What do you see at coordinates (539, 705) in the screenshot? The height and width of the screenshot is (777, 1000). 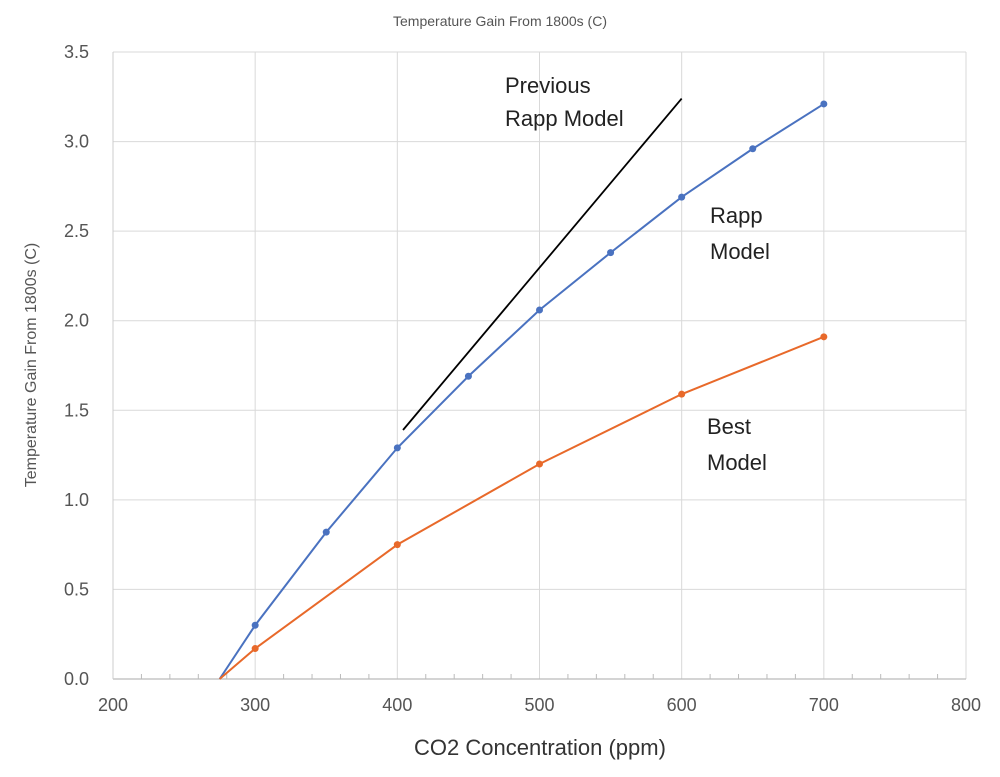 I see `x-tick-label: 500` at bounding box center [539, 705].